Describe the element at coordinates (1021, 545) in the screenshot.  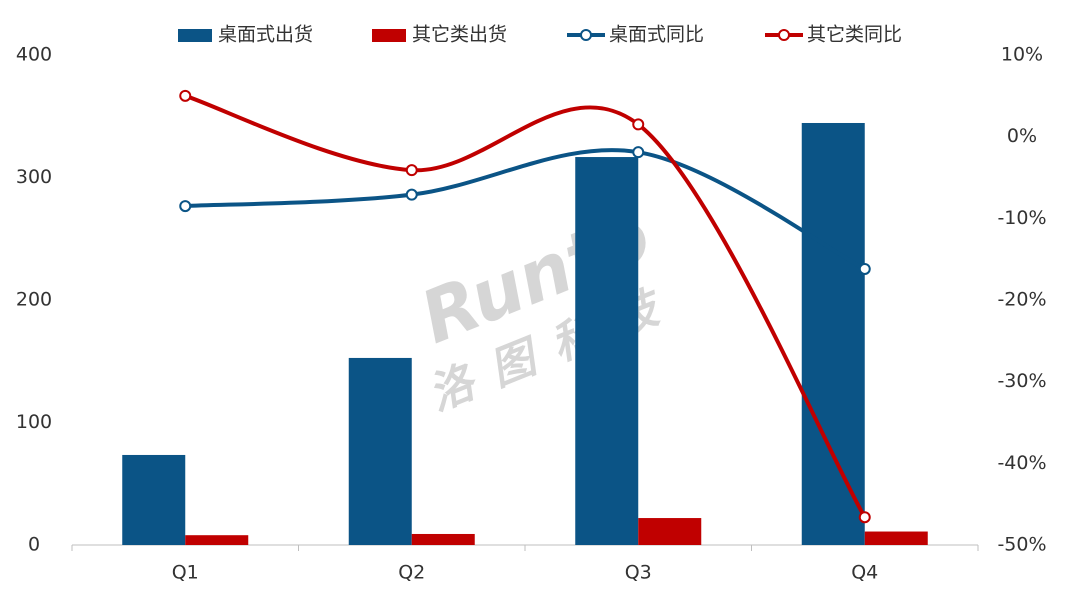
I see `y2-tick-label: -50%` at that location.